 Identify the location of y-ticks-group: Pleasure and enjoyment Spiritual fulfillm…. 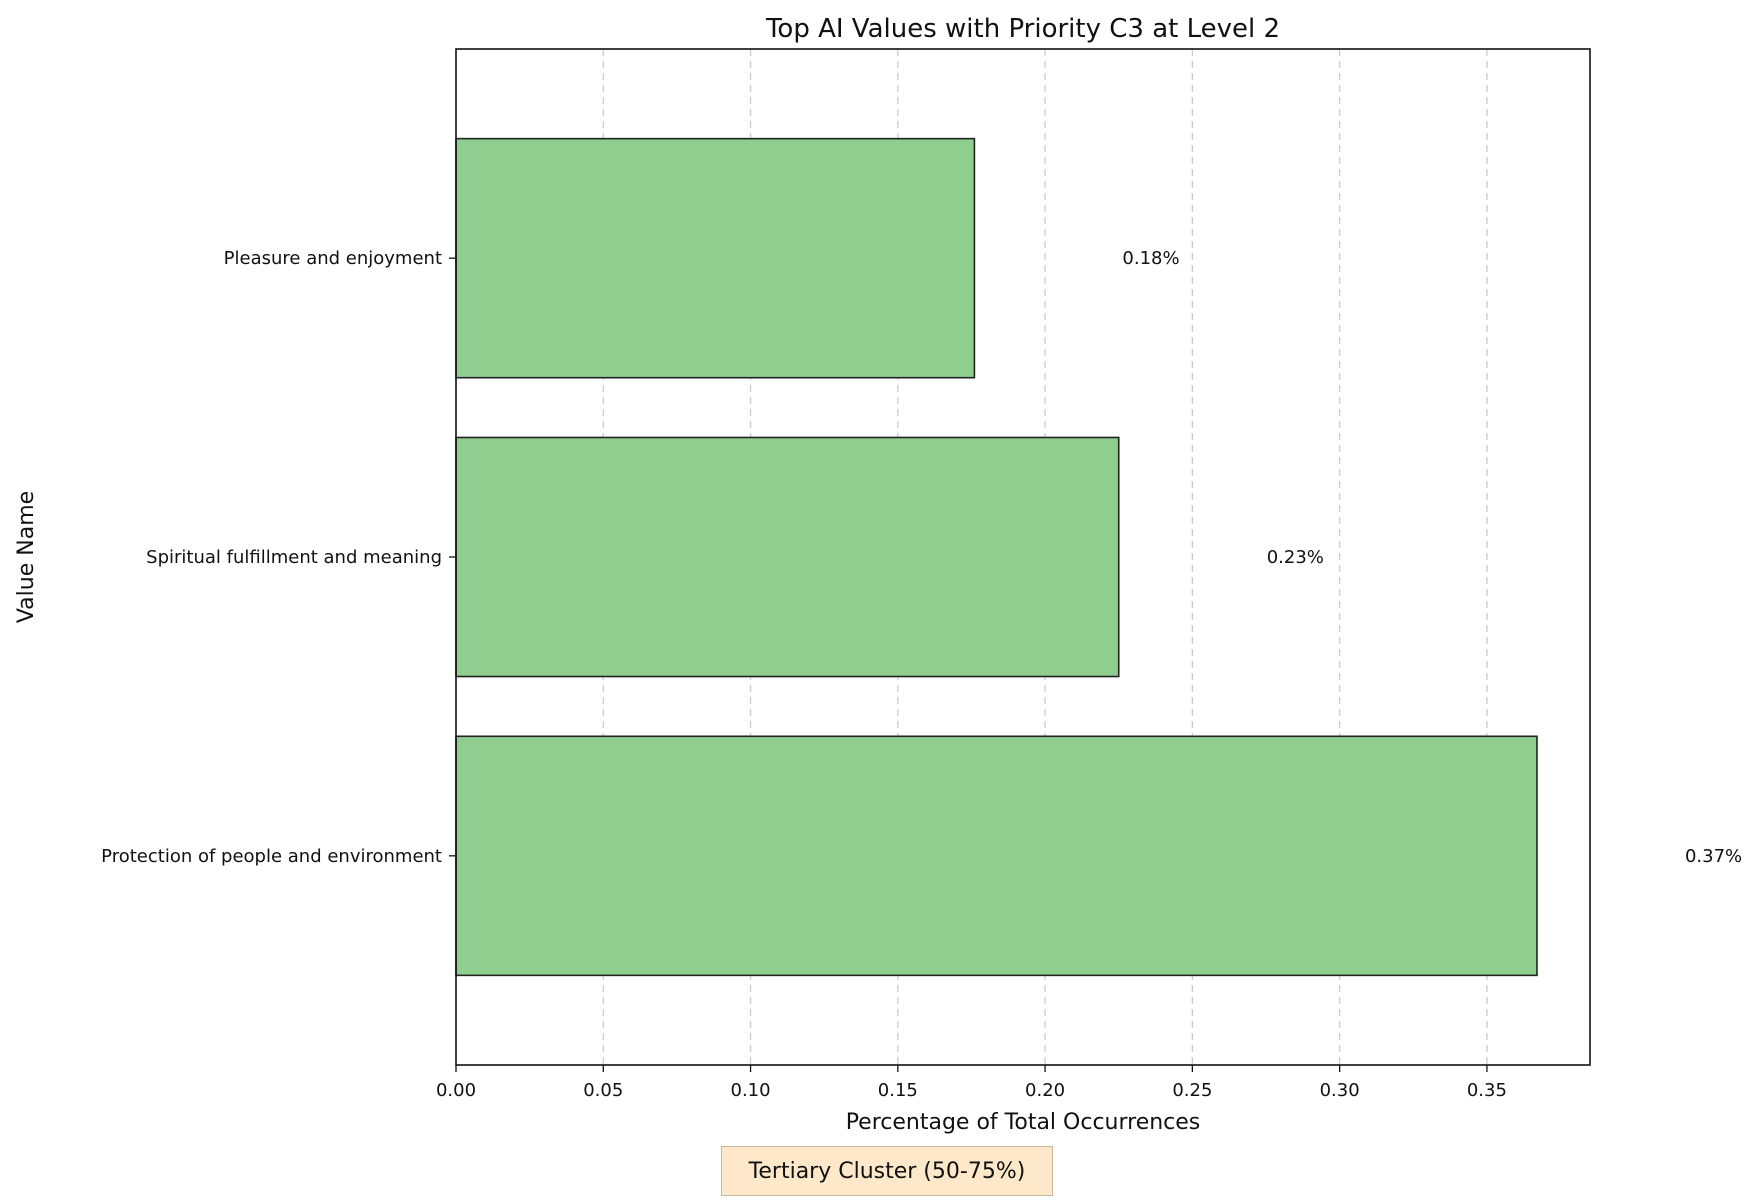
(278, 557).